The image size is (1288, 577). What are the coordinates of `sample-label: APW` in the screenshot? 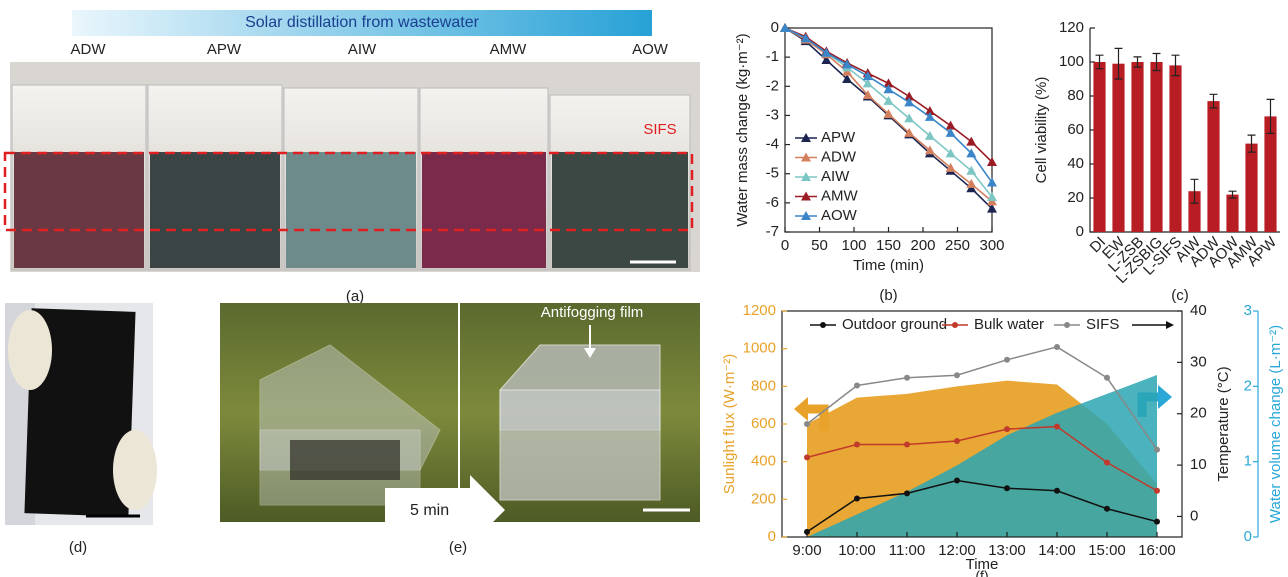 It's located at (224, 49).